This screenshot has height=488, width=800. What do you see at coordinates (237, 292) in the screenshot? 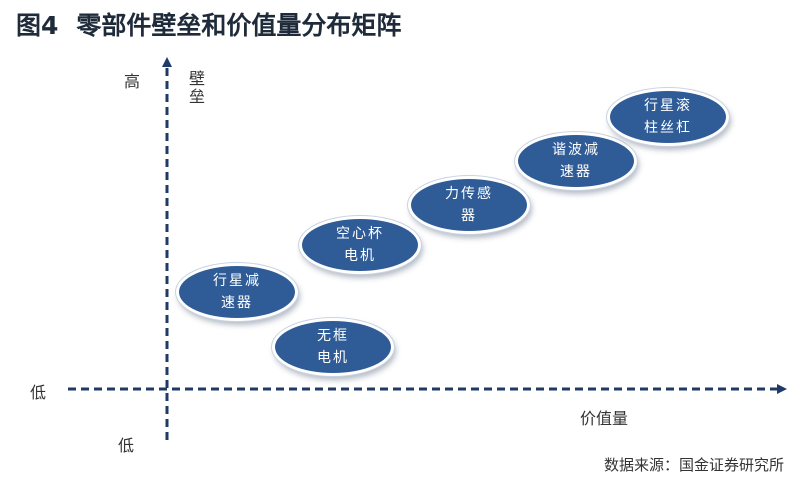
I see `node-planetary-reducer: 行星减 速器` at bounding box center [237, 292].